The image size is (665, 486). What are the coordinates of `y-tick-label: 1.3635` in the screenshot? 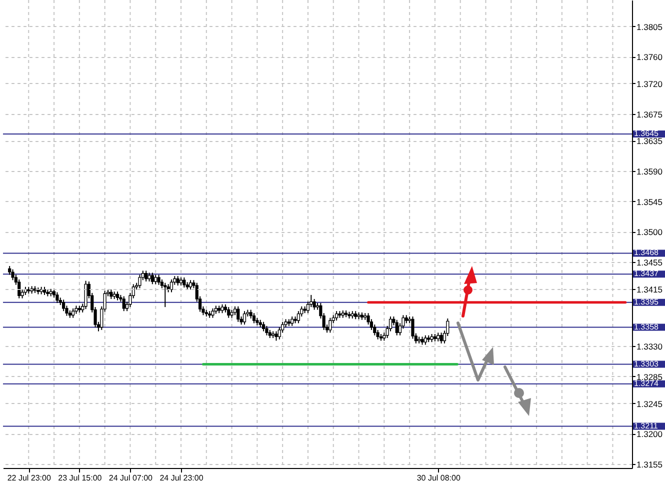 It's located at (649, 141).